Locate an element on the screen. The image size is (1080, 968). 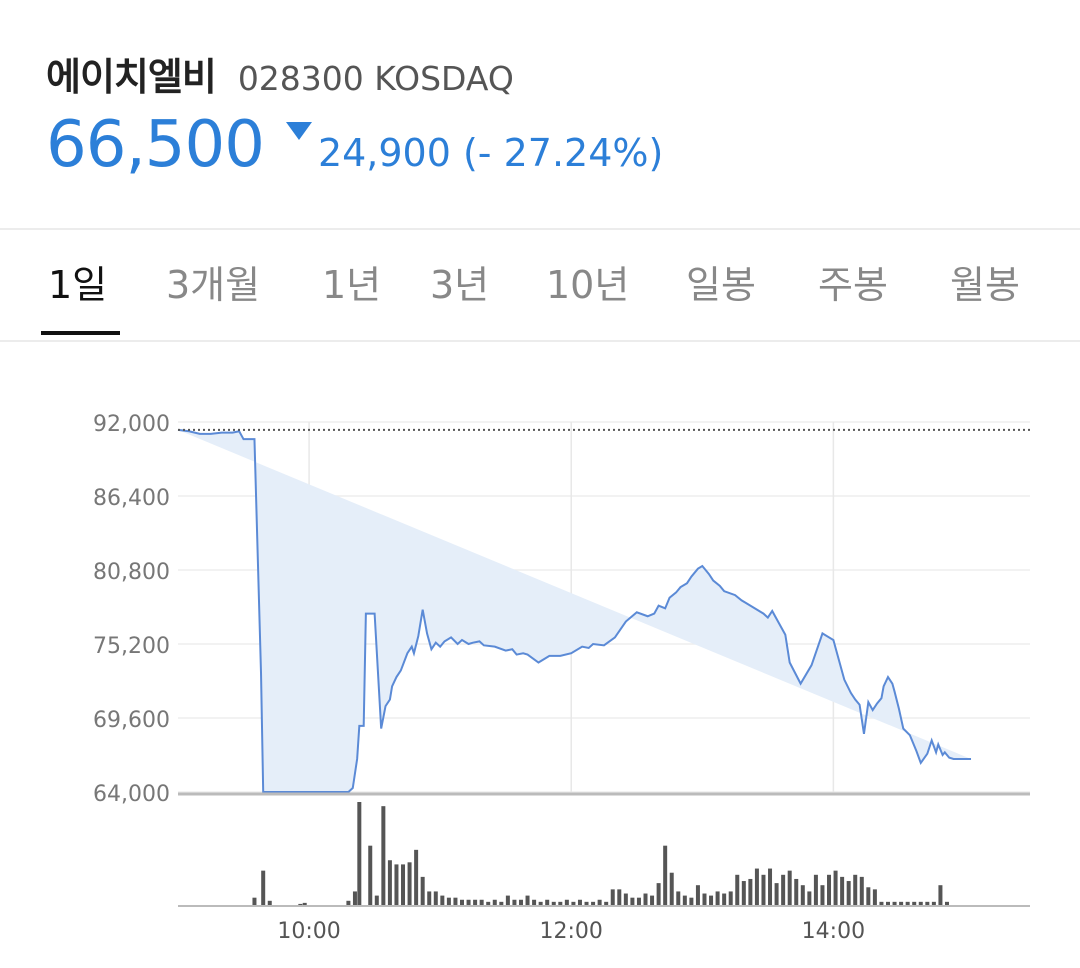
y-tick-label: 75,200 is located at coordinates (131, 646).